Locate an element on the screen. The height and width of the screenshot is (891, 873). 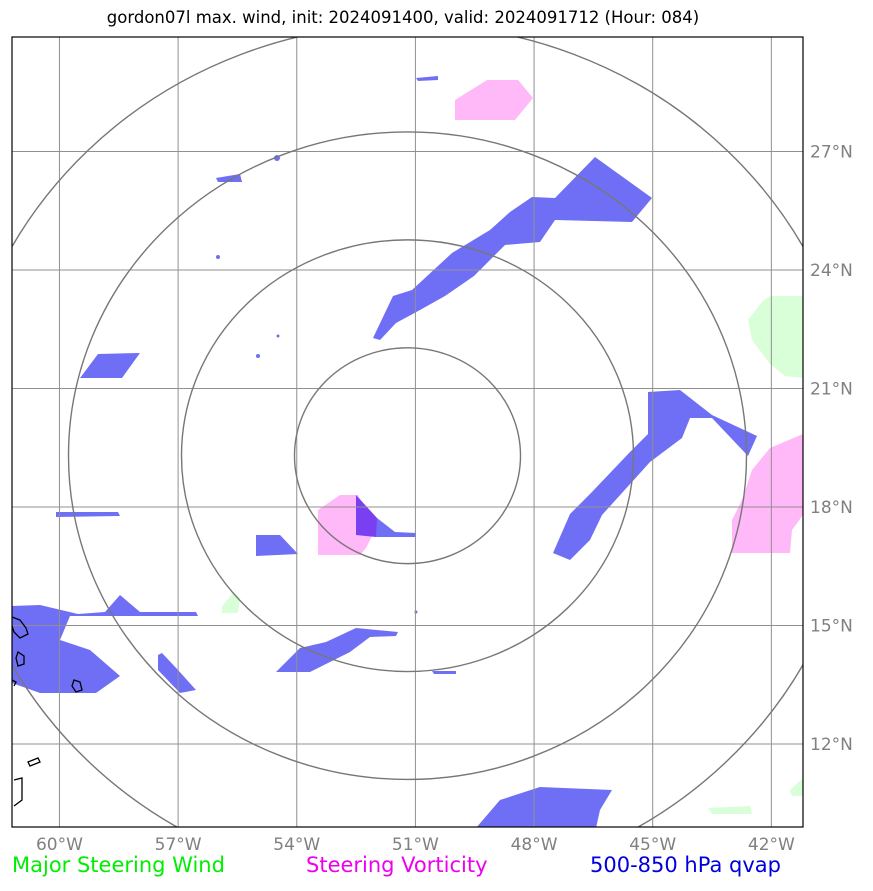
qvap-blob-south is located at coordinates (544, 807).